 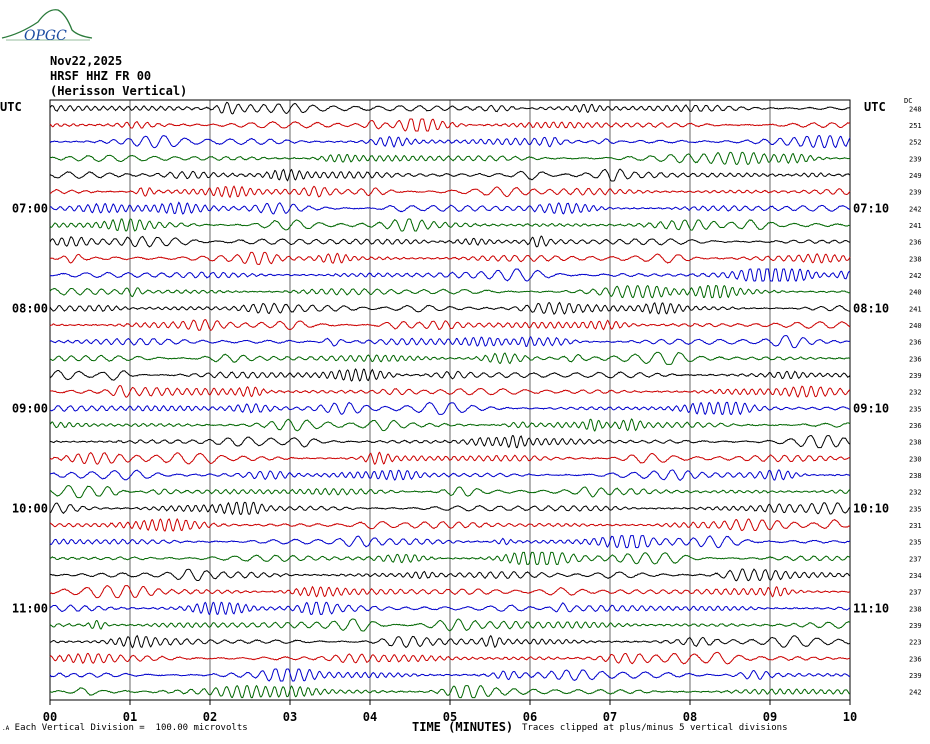 I want to click on x-tick-label: 01, so click(x=130, y=717).